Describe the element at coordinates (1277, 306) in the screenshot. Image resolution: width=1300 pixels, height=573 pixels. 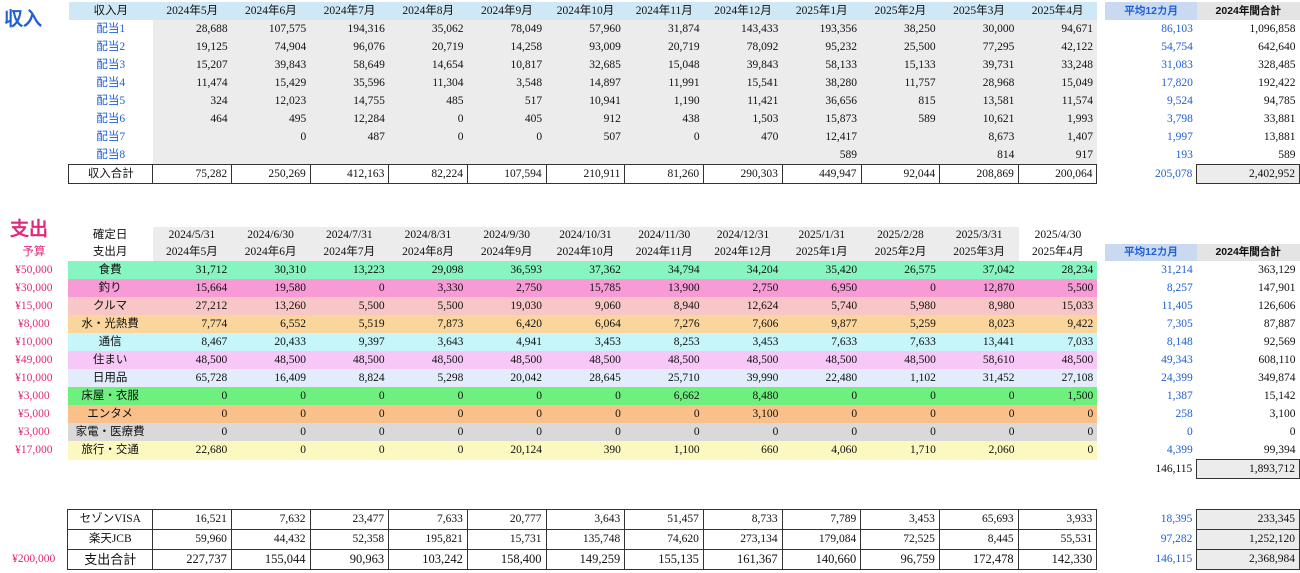
I see `expense-total-cell: 126,606` at that location.